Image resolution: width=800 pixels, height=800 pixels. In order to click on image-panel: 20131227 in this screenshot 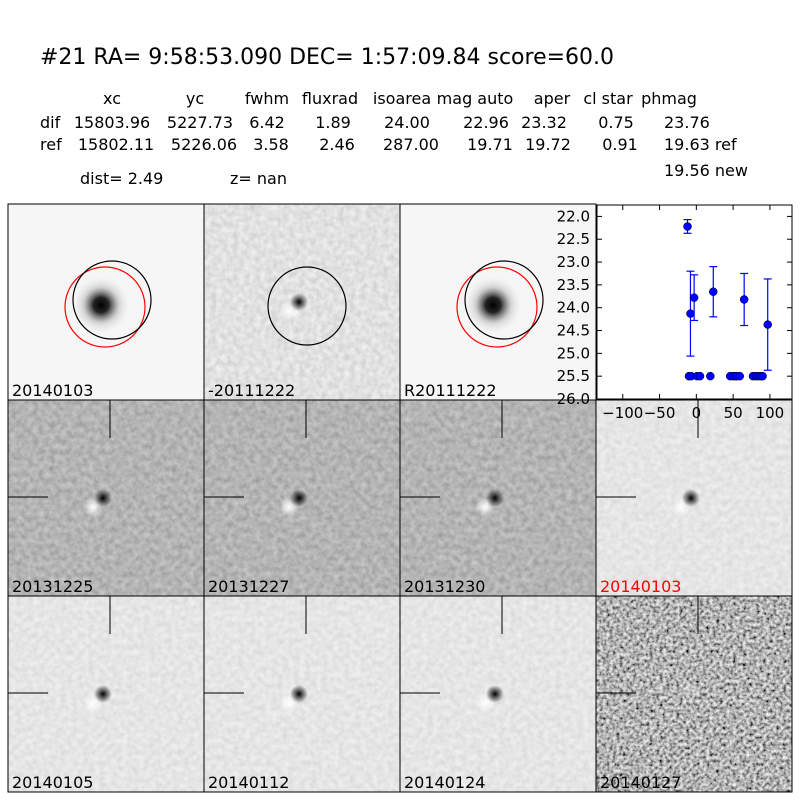, I will do `click(302, 498)`.